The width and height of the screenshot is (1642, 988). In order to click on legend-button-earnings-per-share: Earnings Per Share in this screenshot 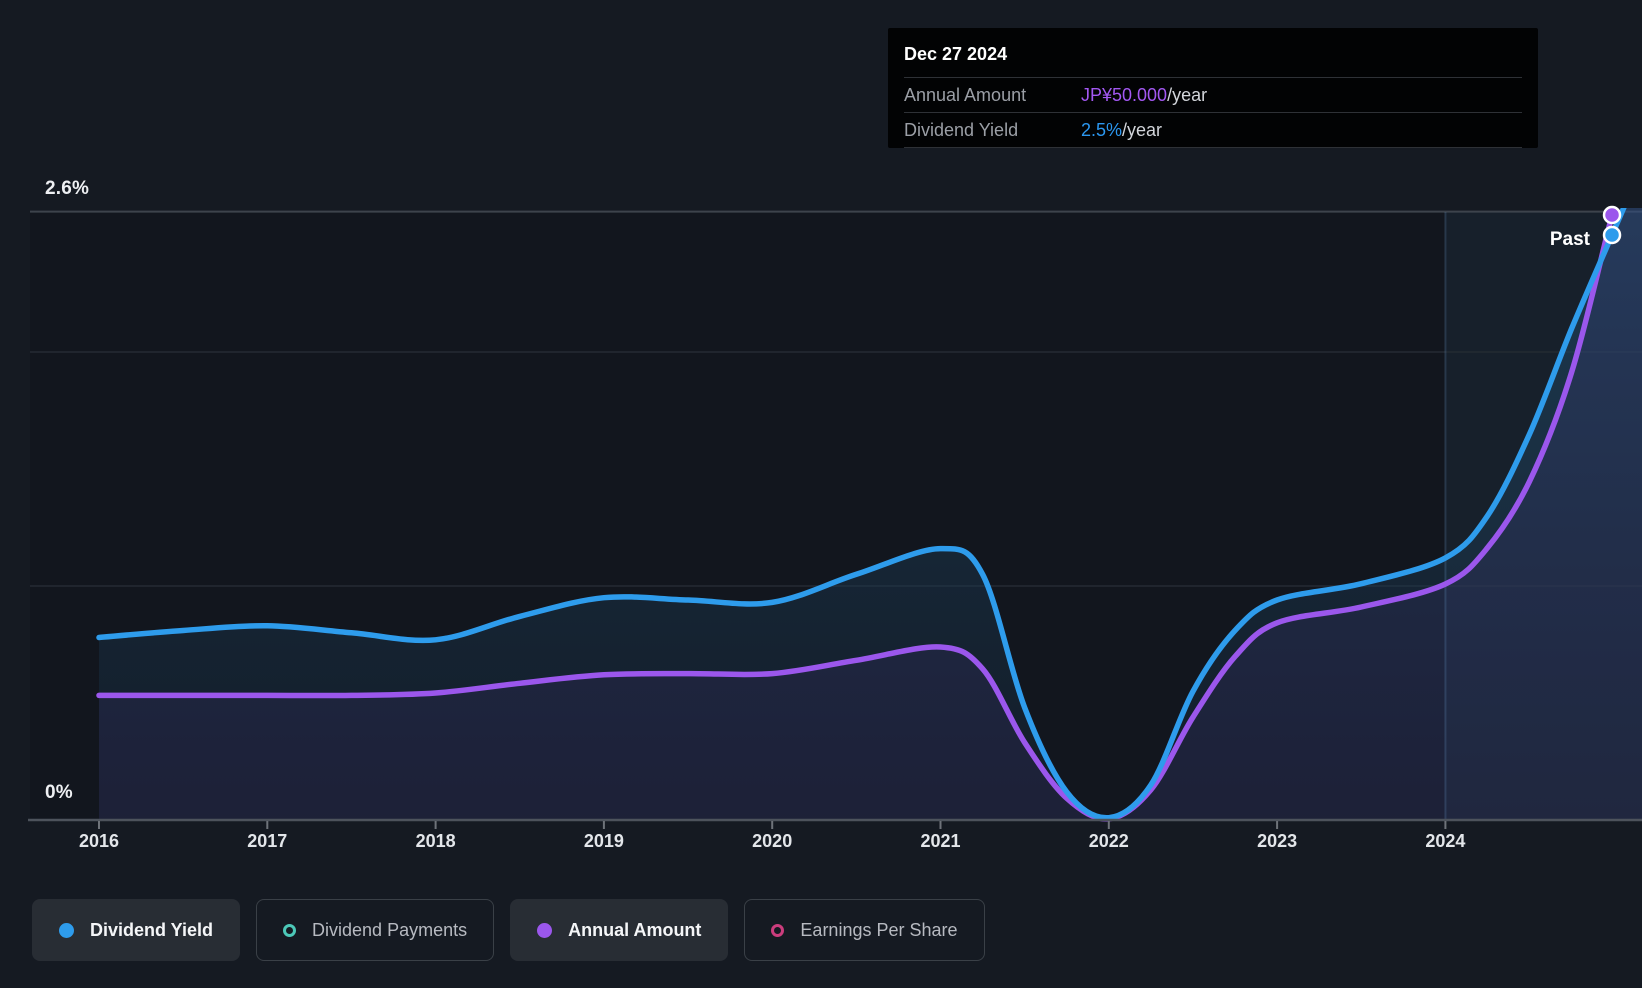, I will do `click(864, 930)`.